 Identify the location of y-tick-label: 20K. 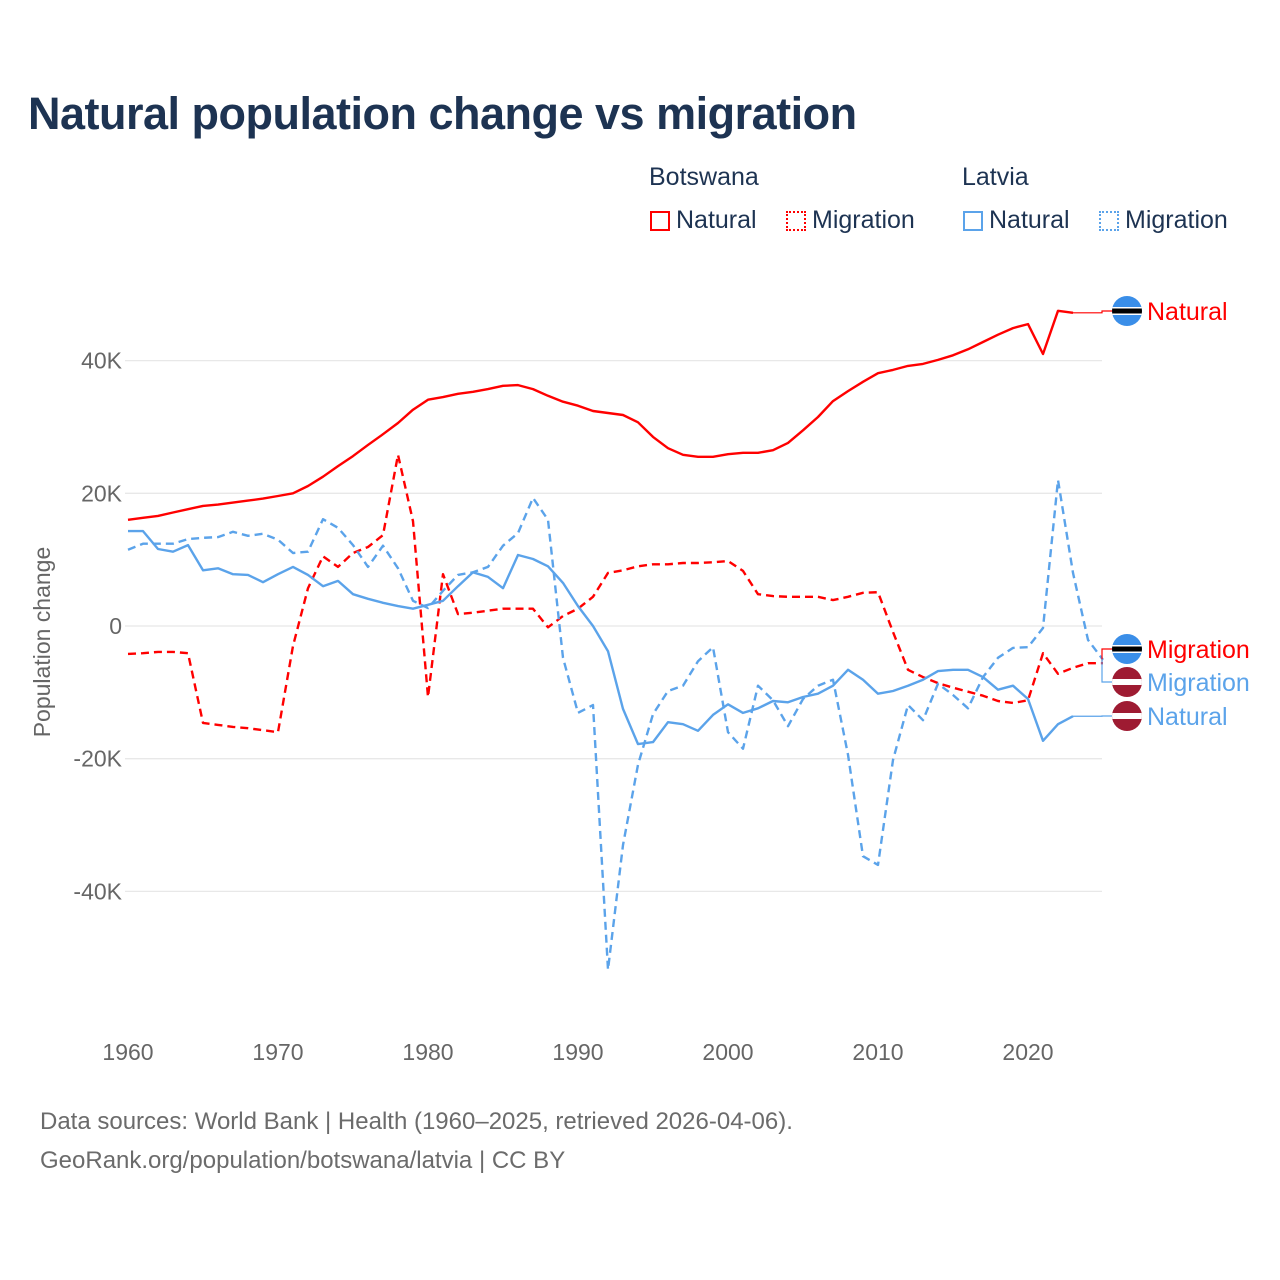
(102, 493).